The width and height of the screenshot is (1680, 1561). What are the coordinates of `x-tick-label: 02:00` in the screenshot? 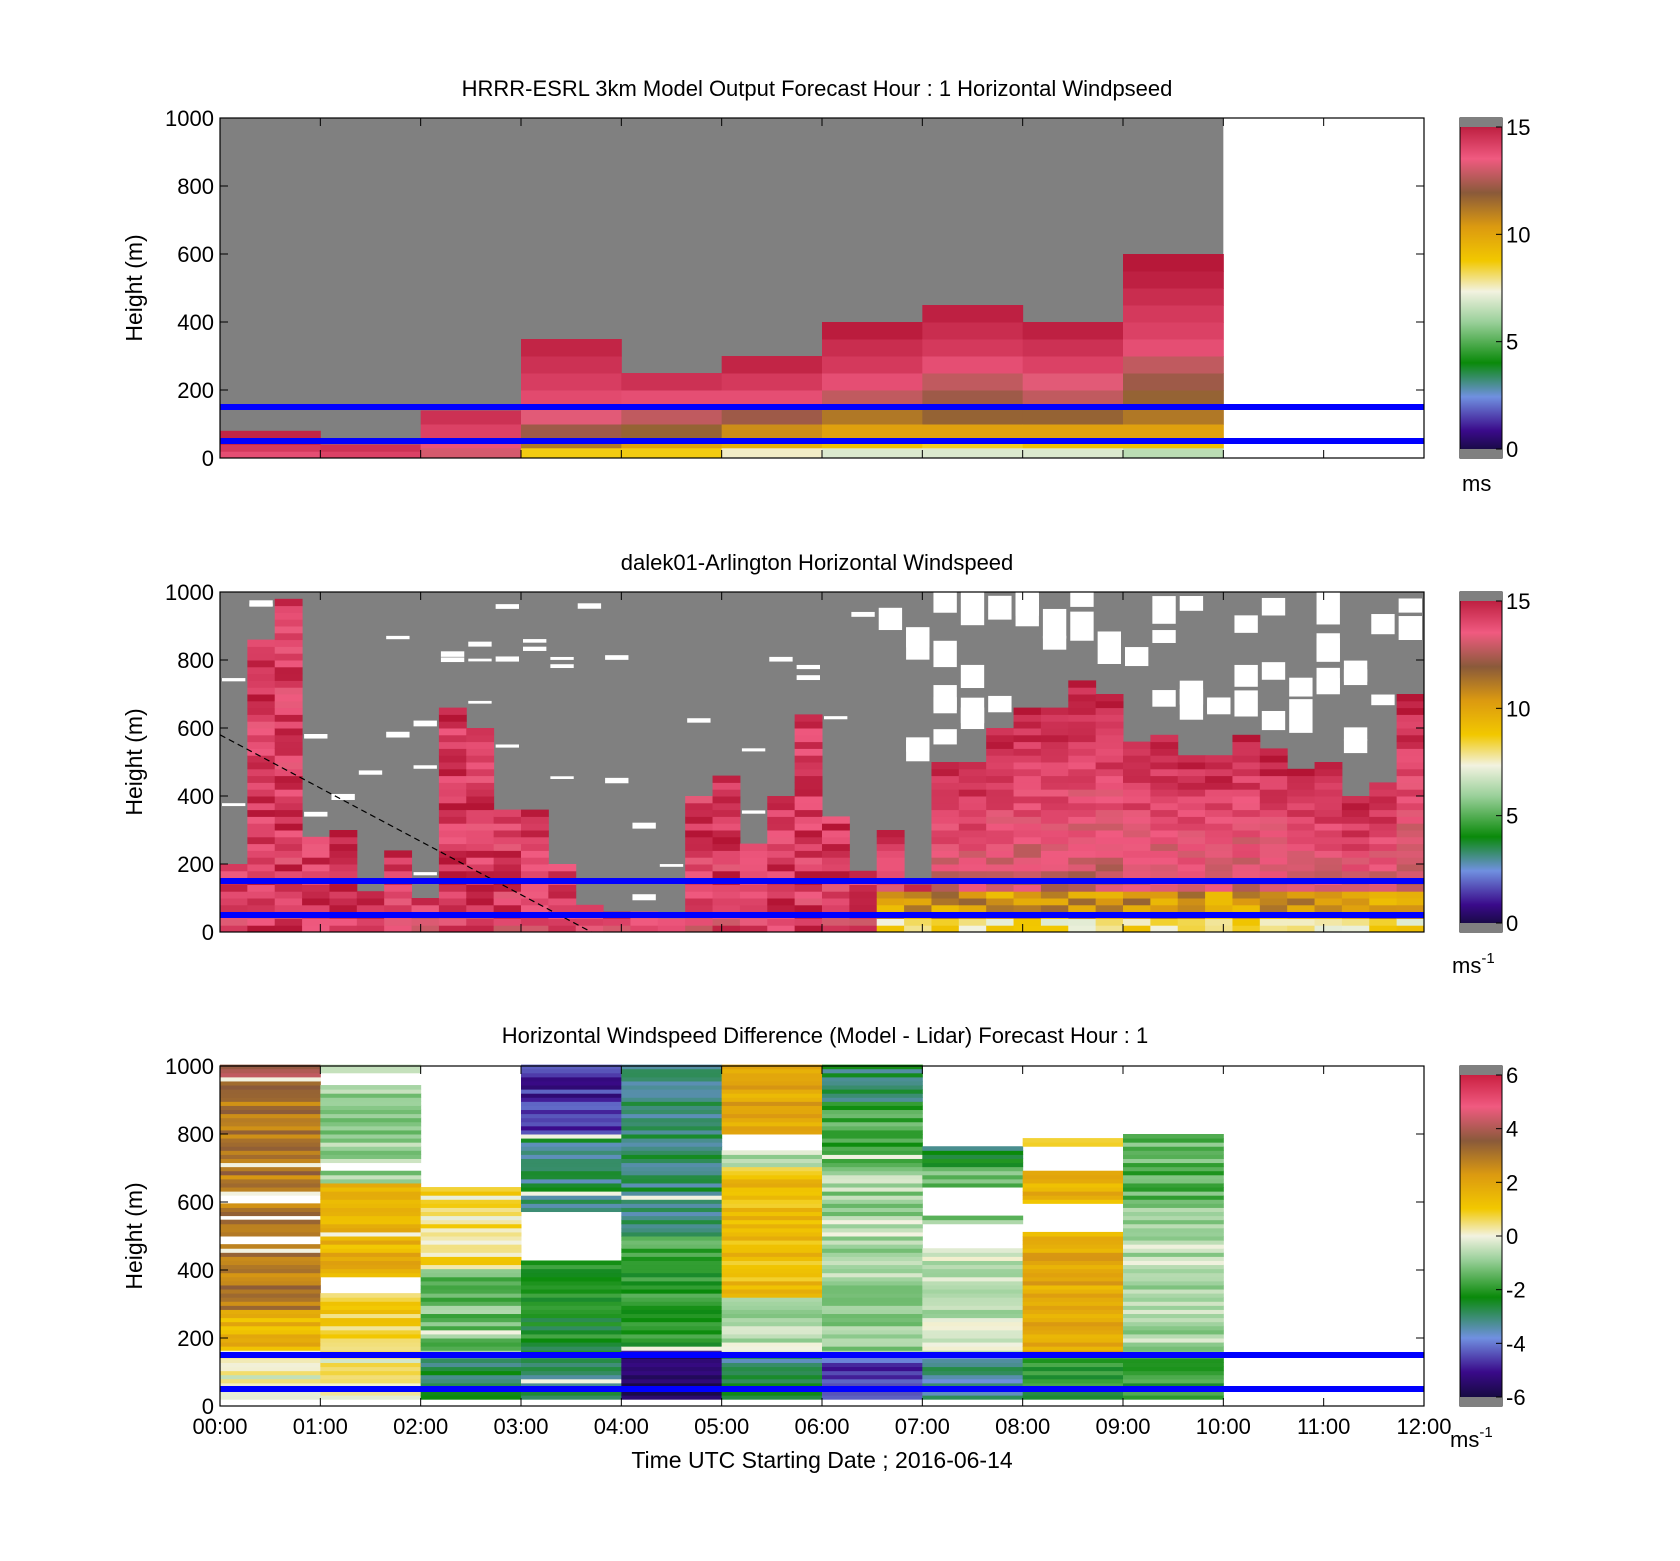 It's located at (420, 1426).